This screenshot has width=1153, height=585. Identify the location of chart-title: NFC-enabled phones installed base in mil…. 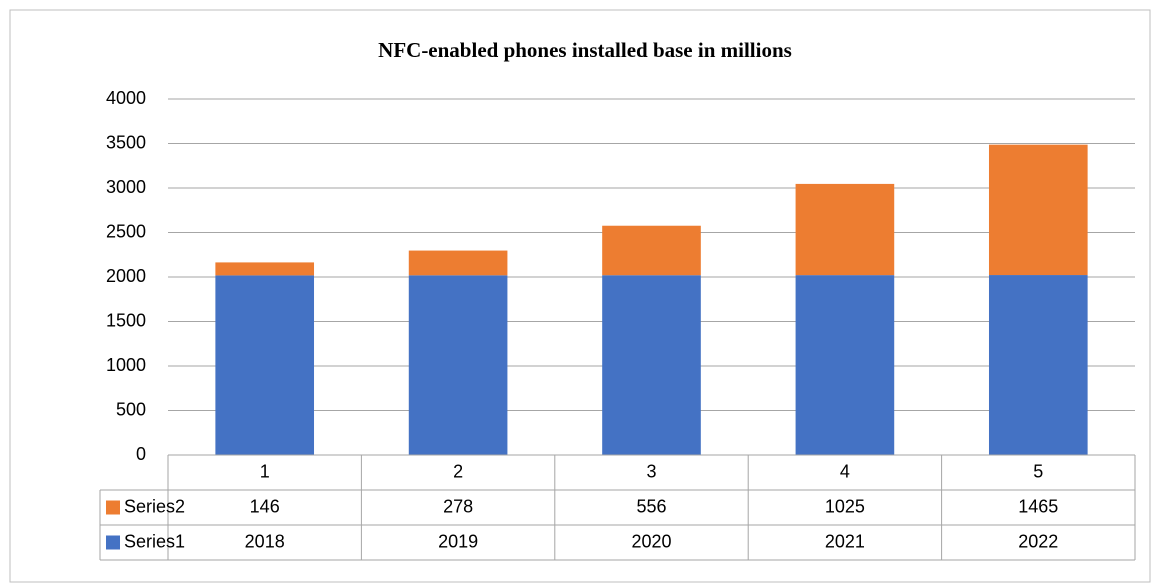
(585, 50).